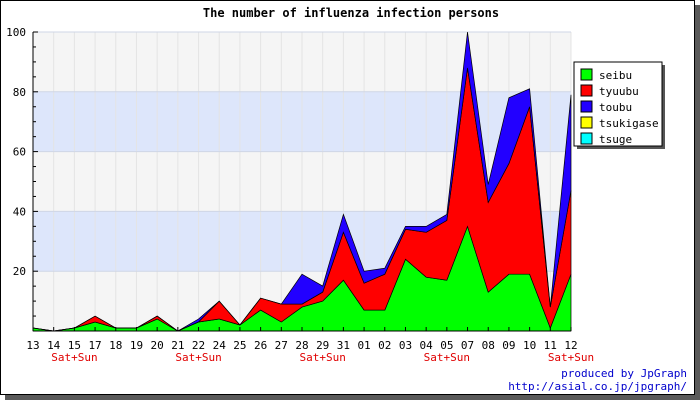 This screenshot has width=700, height=400. Describe the element at coordinates (615, 139) in the screenshot. I see `legend-label-tsuge: tsuge` at that location.